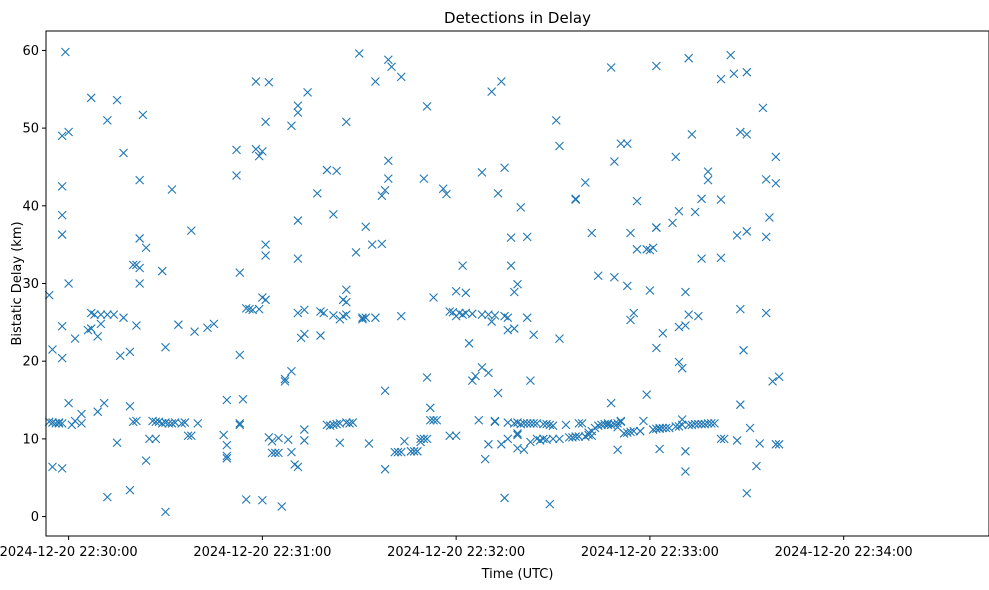 The height and width of the screenshot is (590, 989). Describe the element at coordinates (30, 51) in the screenshot. I see `y-tick-label: 60` at that location.